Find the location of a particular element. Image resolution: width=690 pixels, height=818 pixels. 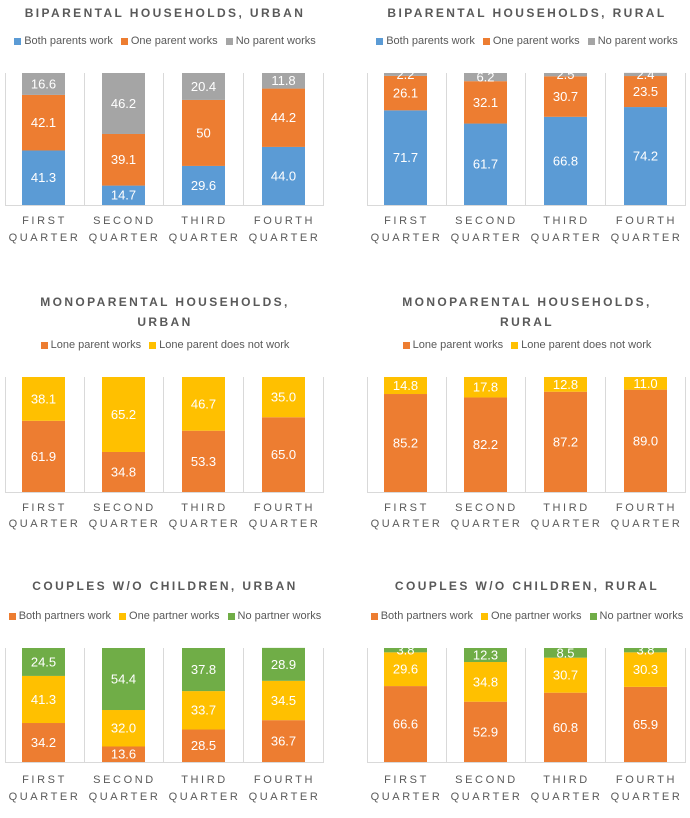

data-label: 46.7 is located at coordinates (203, 403).